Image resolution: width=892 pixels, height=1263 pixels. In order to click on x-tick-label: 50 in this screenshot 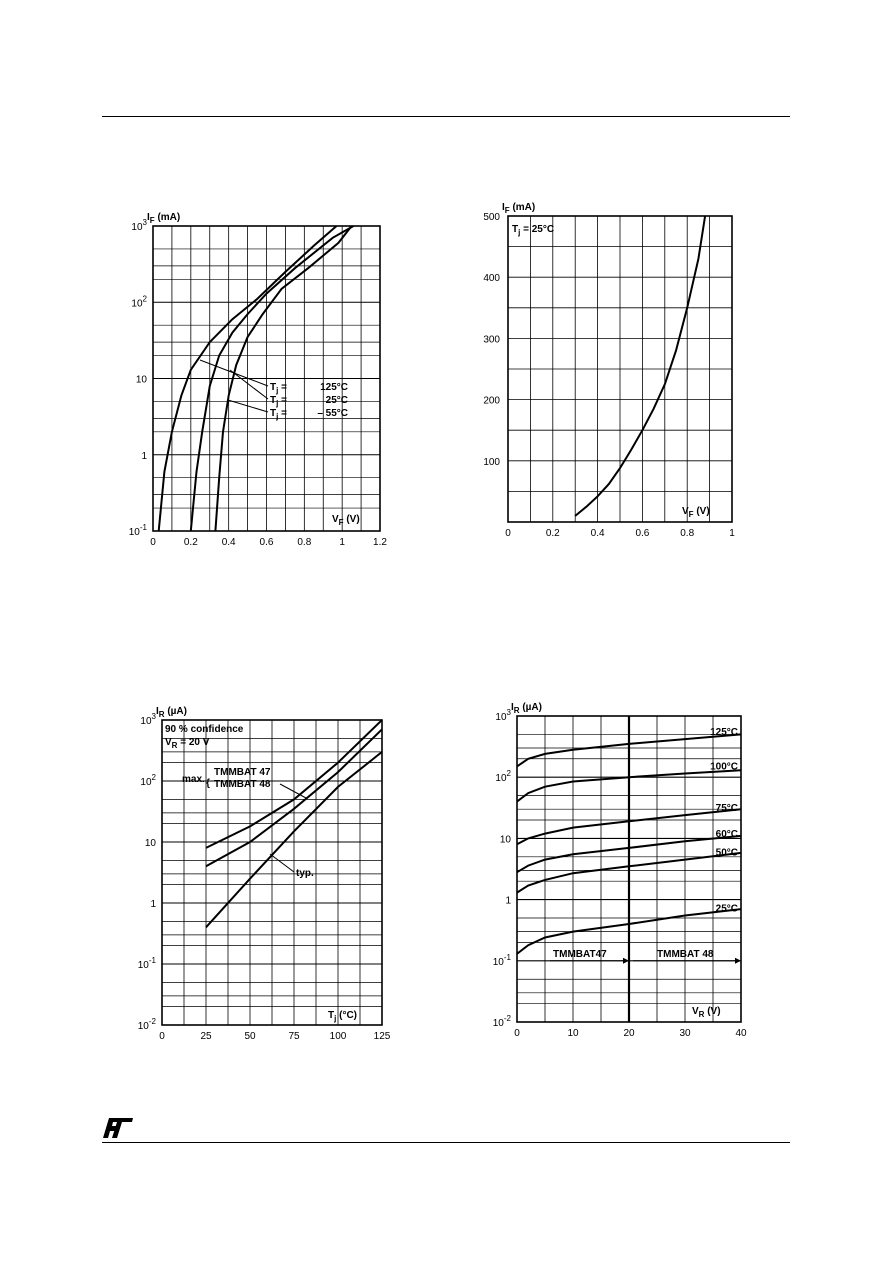, I will do `click(250, 1036)`.